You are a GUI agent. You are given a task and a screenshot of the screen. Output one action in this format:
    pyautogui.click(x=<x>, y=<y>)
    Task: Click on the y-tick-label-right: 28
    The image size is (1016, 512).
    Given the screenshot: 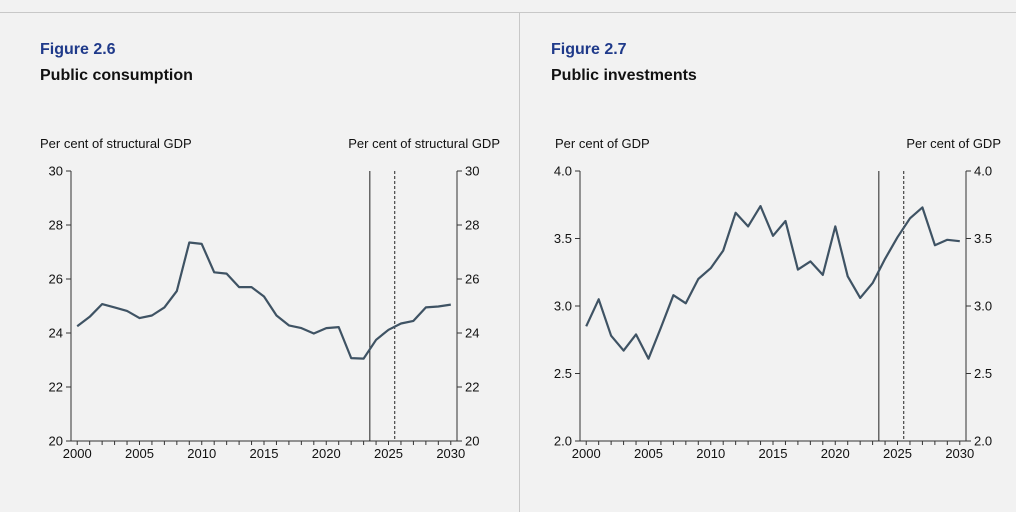 What is the action you would take?
    pyautogui.click(x=472, y=225)
    